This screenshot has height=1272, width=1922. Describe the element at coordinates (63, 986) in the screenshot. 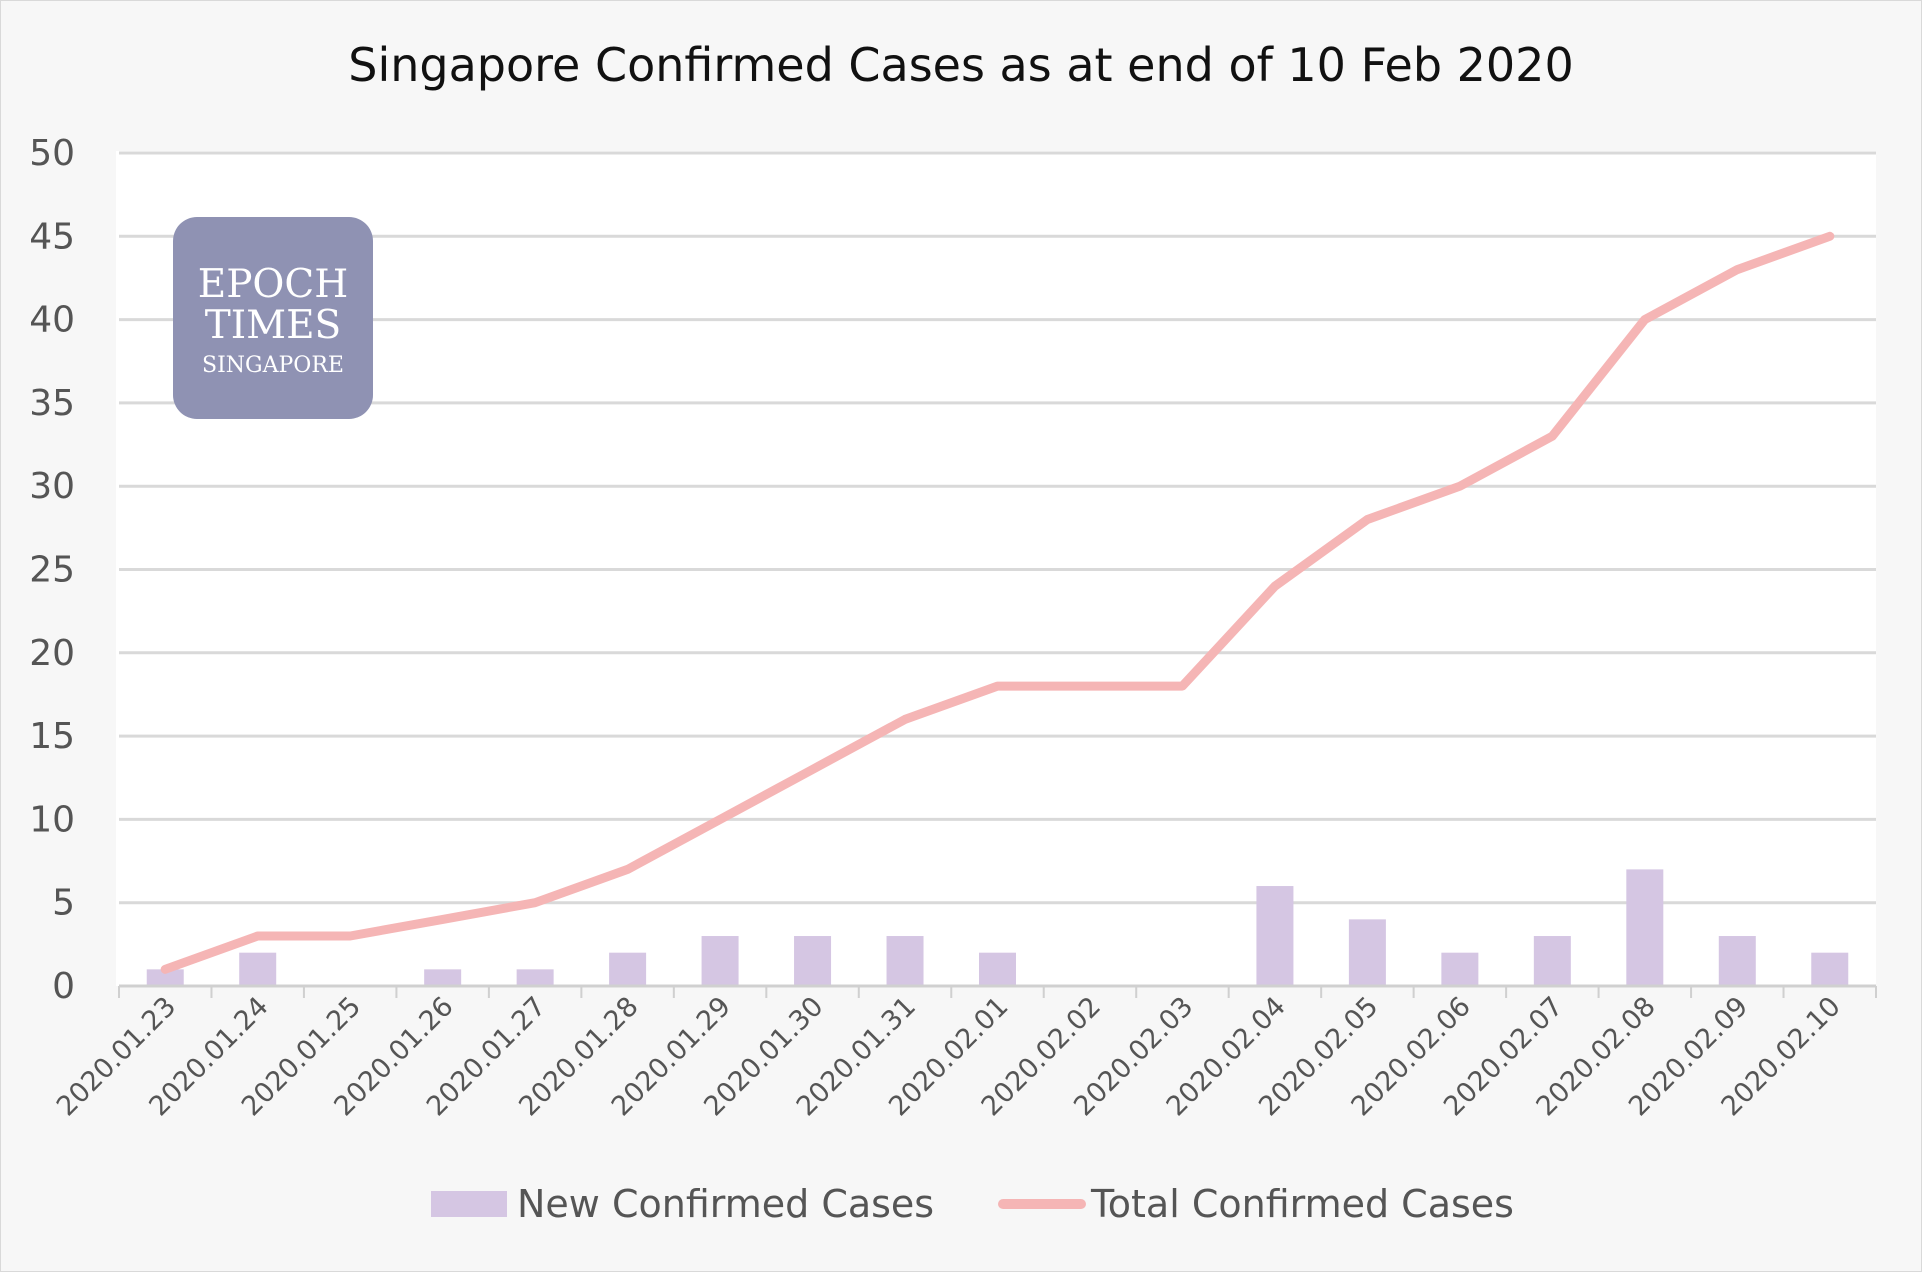

I see `y-tick-label: 0` at that location.